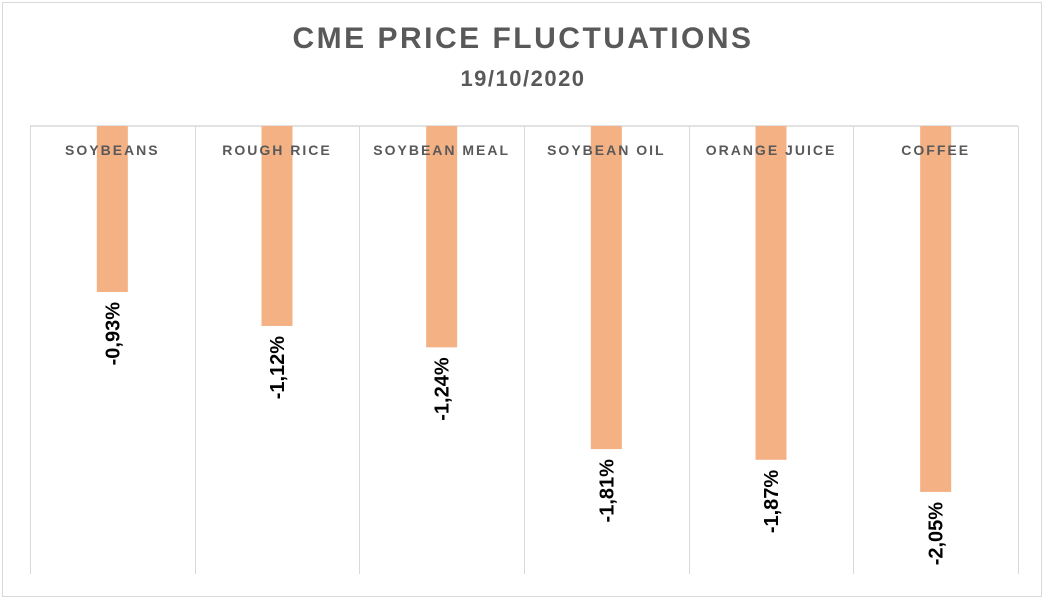 This screenshot has width=1046, height=601. Describe the element at coordinates (523, 78) in the screenshot. I see `chart-subtitle: 19/10/2020` at that location.